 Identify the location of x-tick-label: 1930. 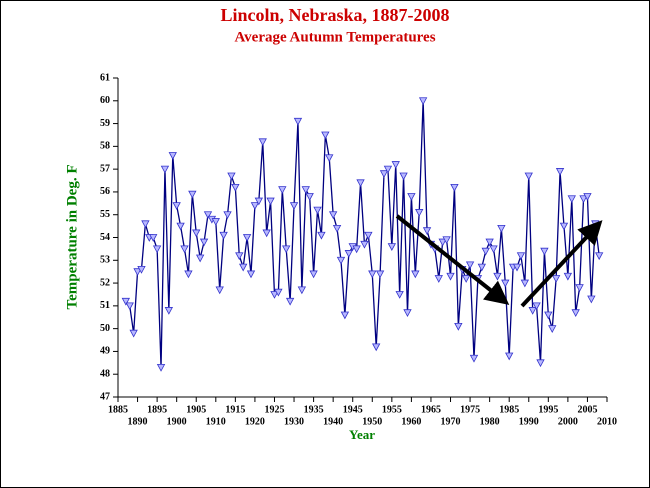
(294, 421).